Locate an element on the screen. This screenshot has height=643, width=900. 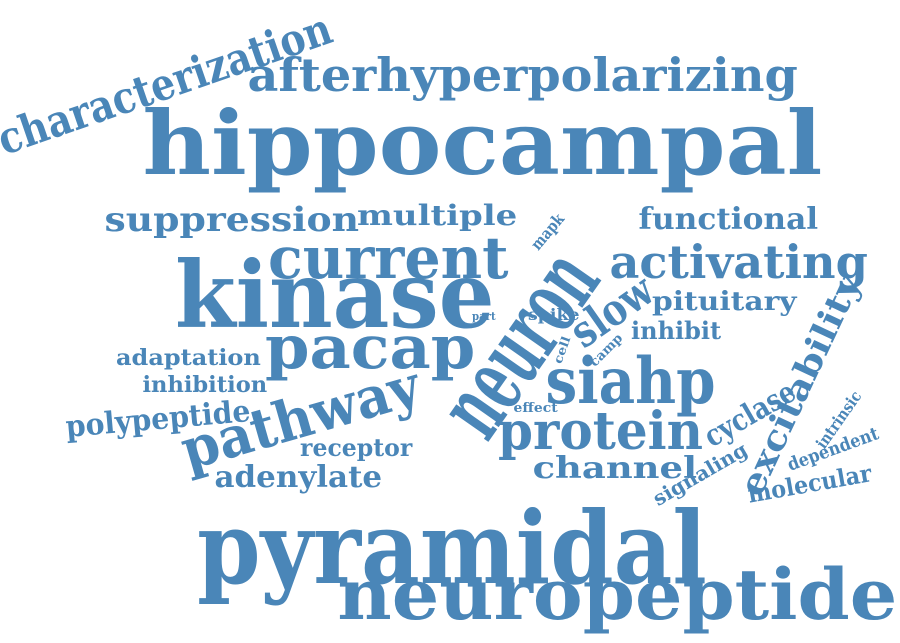
word-receptor: receptor is located at coordinates (356, 447).